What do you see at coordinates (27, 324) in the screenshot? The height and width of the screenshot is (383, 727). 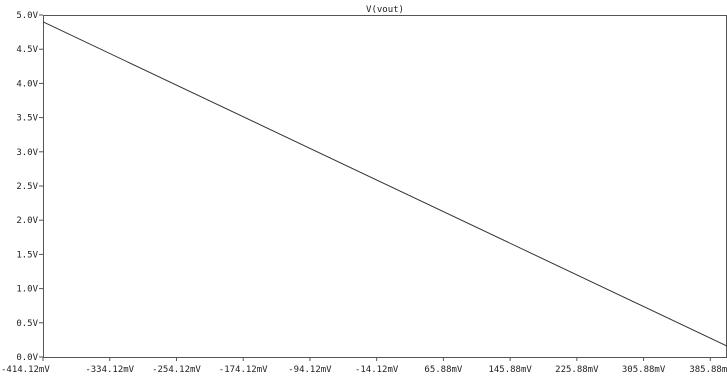 I see `y-tick-label: 0.5V` at bounding box center [27, 324].